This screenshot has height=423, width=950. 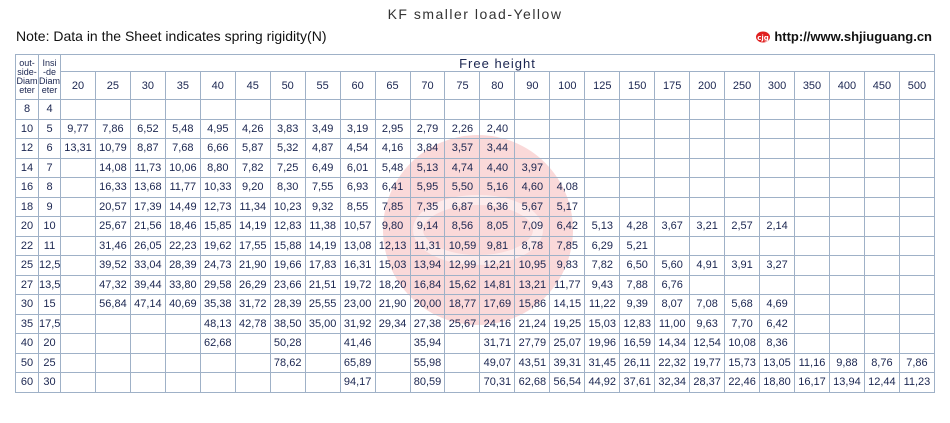 I want to click on value-cell: 78,62, so click(x=287, y=362).